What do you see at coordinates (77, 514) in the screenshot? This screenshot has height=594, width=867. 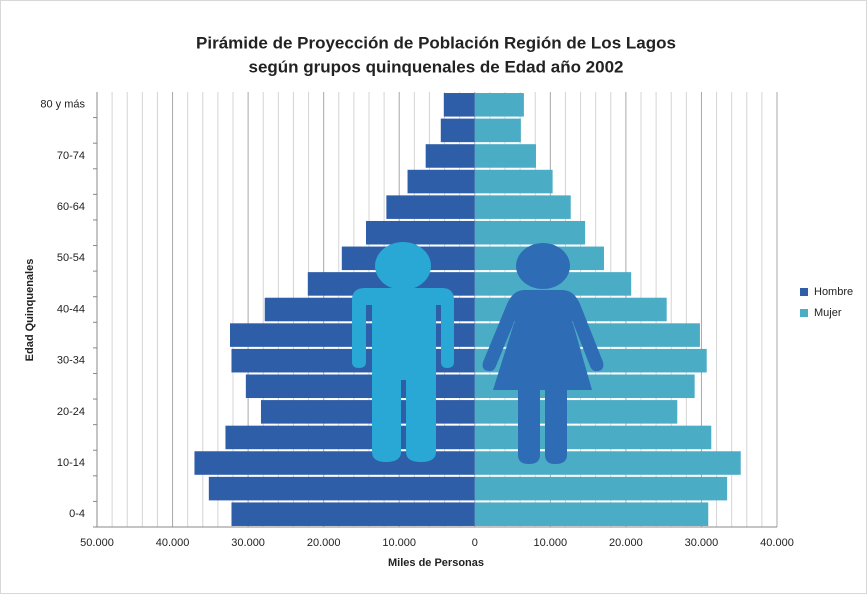 I see `y-tick-label: 0-4` at bounding box center [77, 514].